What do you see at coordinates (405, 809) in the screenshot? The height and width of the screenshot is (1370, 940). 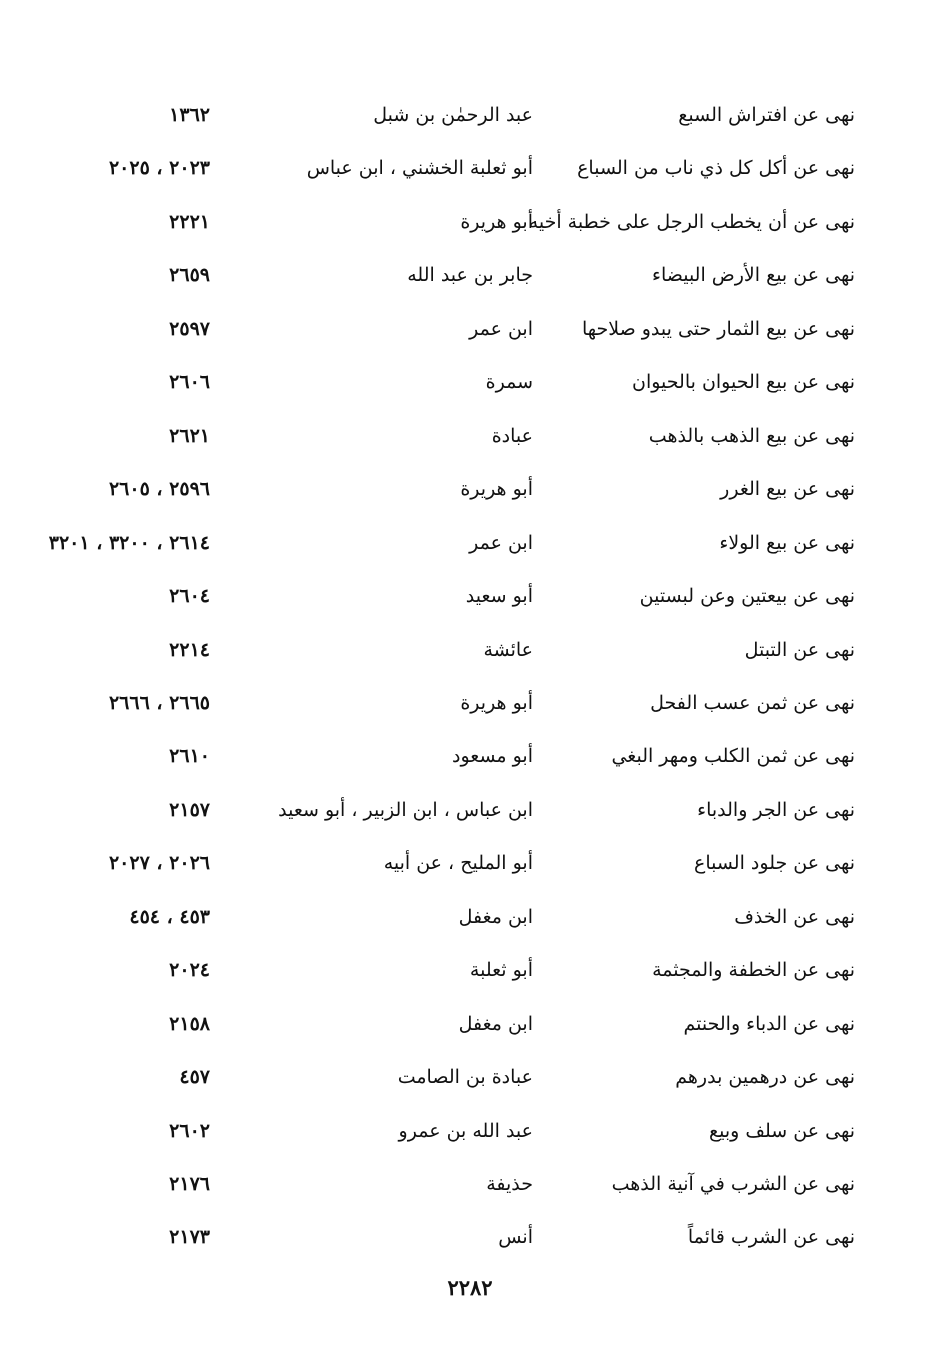 I see `narrator: ابن عباس ، ابن الزبير ، أبو سعيد` at bounding box center [405, 809].